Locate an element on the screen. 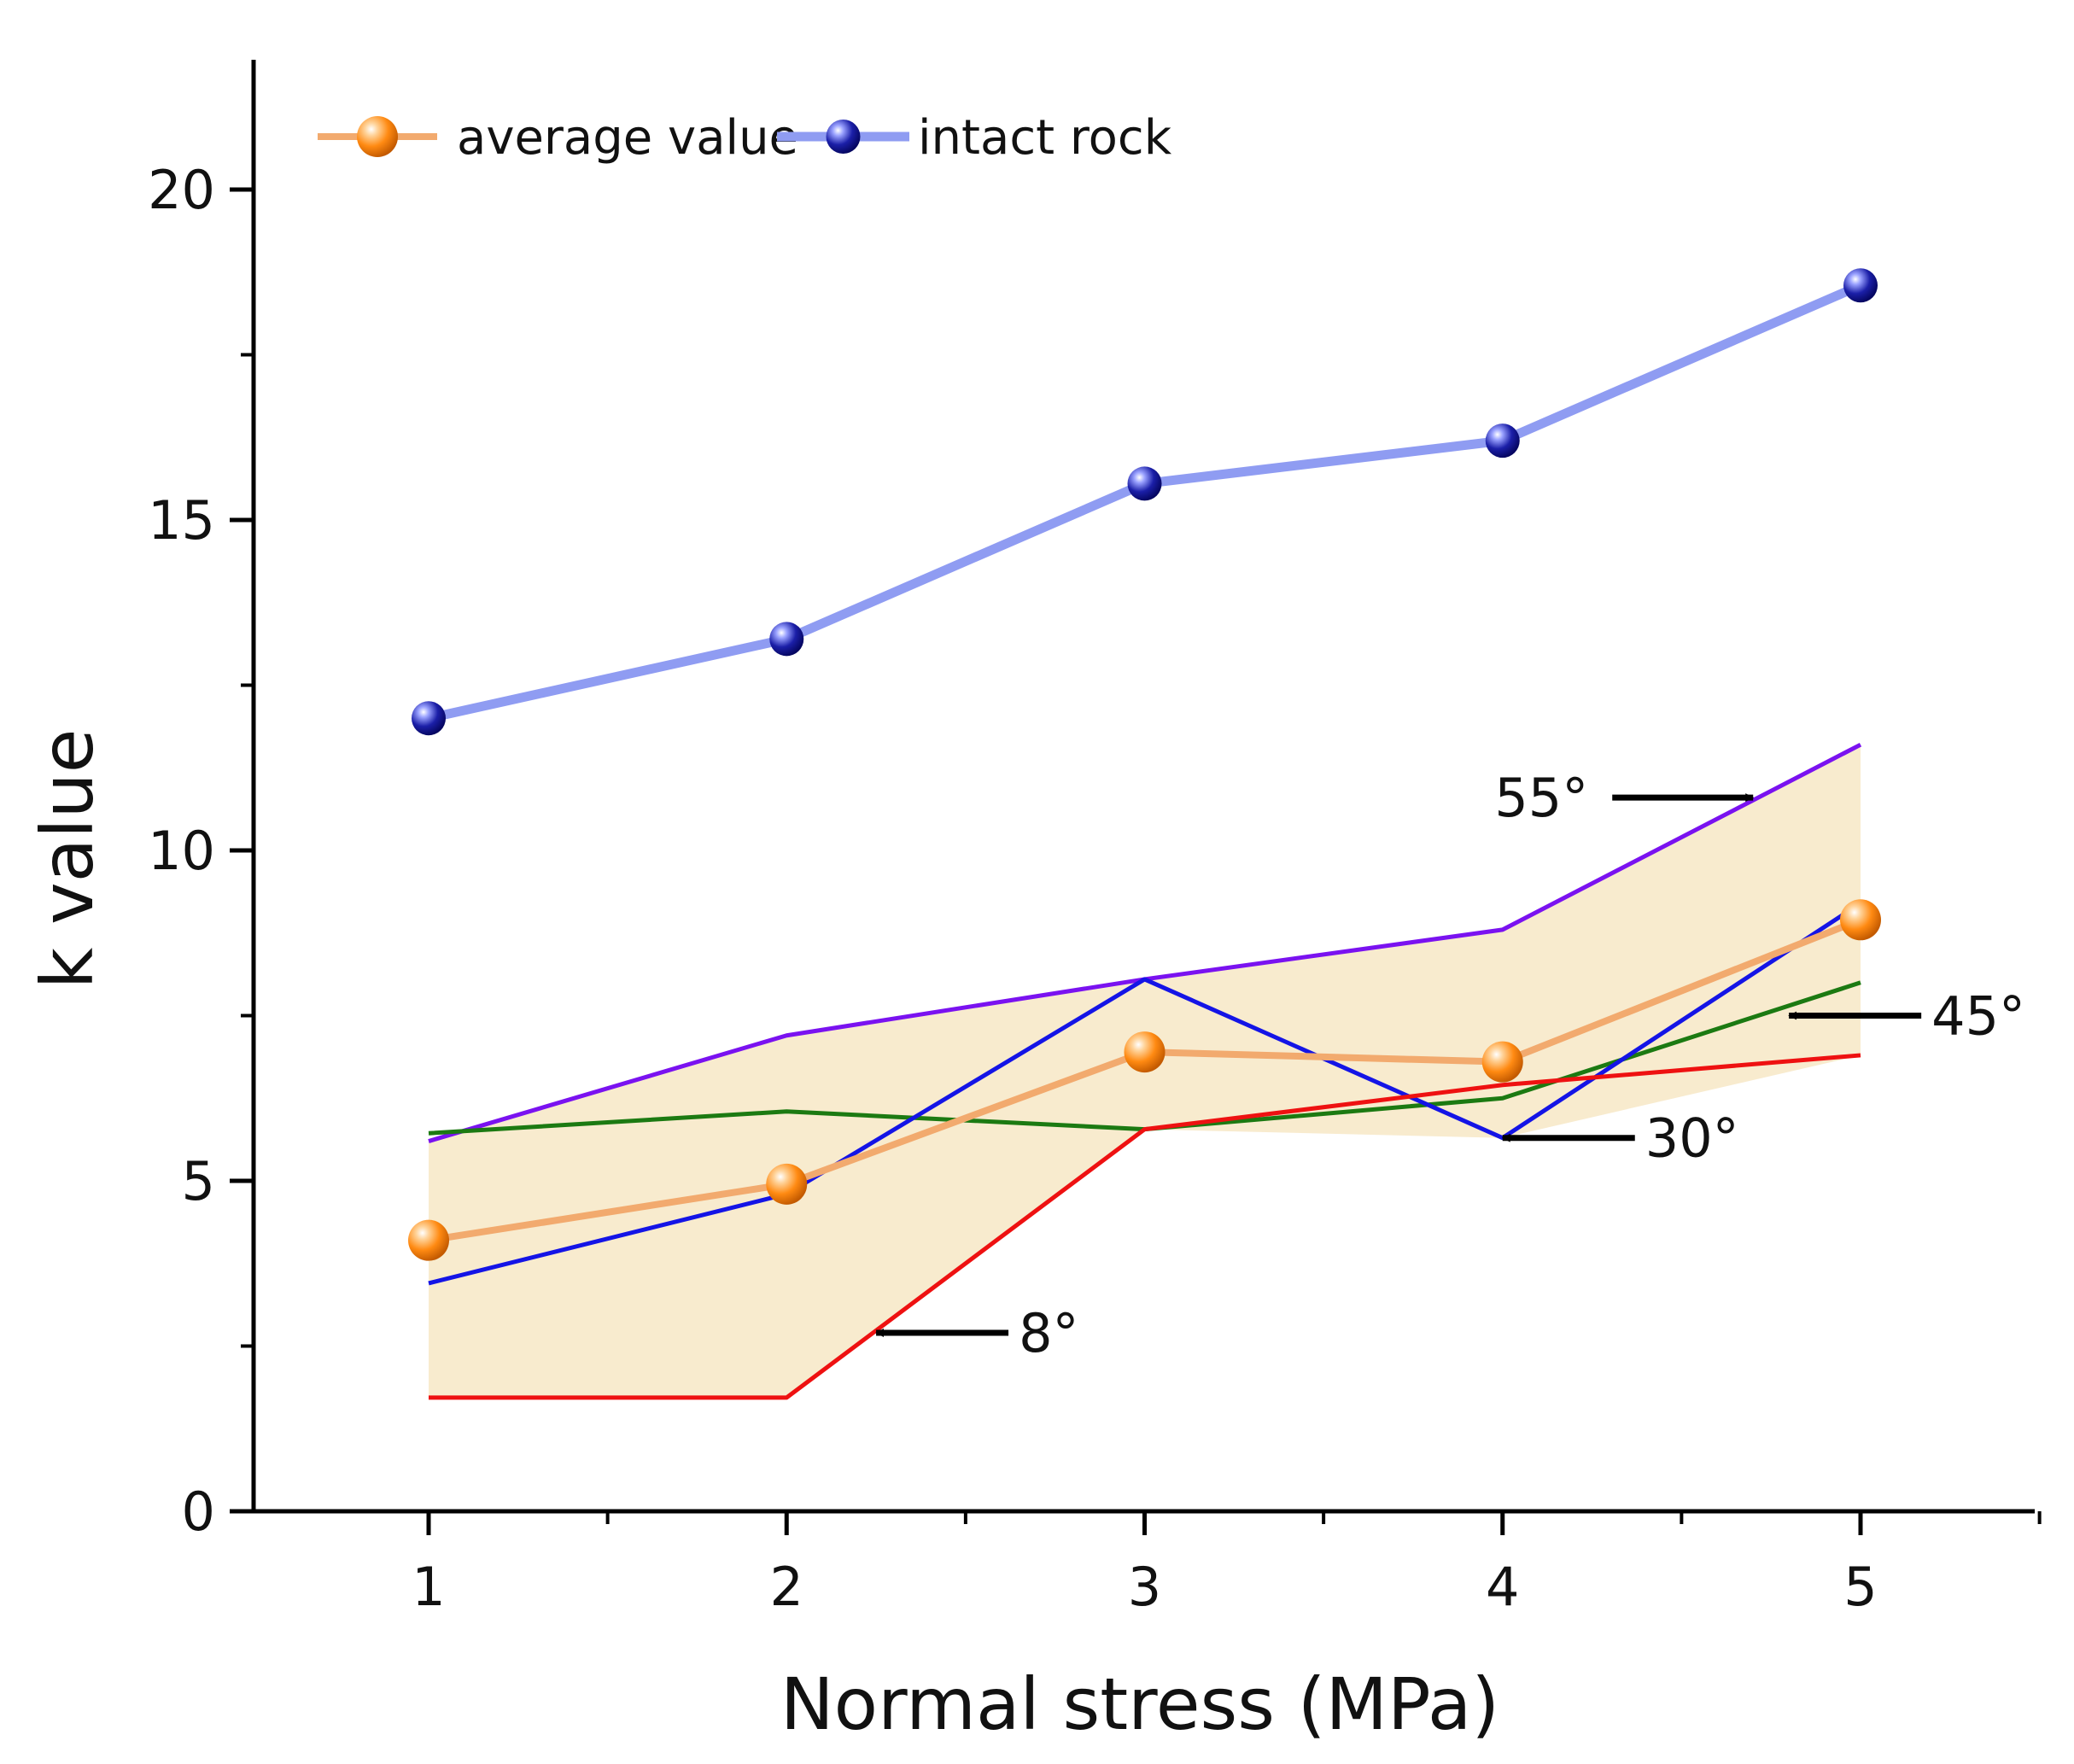  annotation-label-45deg: 45° is located at coordinates (1978, 1016).